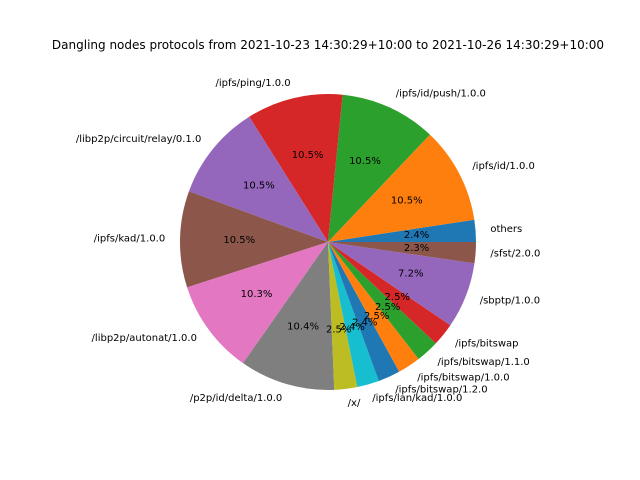  I want to click on slice-percent-1: 10.5%, so click(407, 200).